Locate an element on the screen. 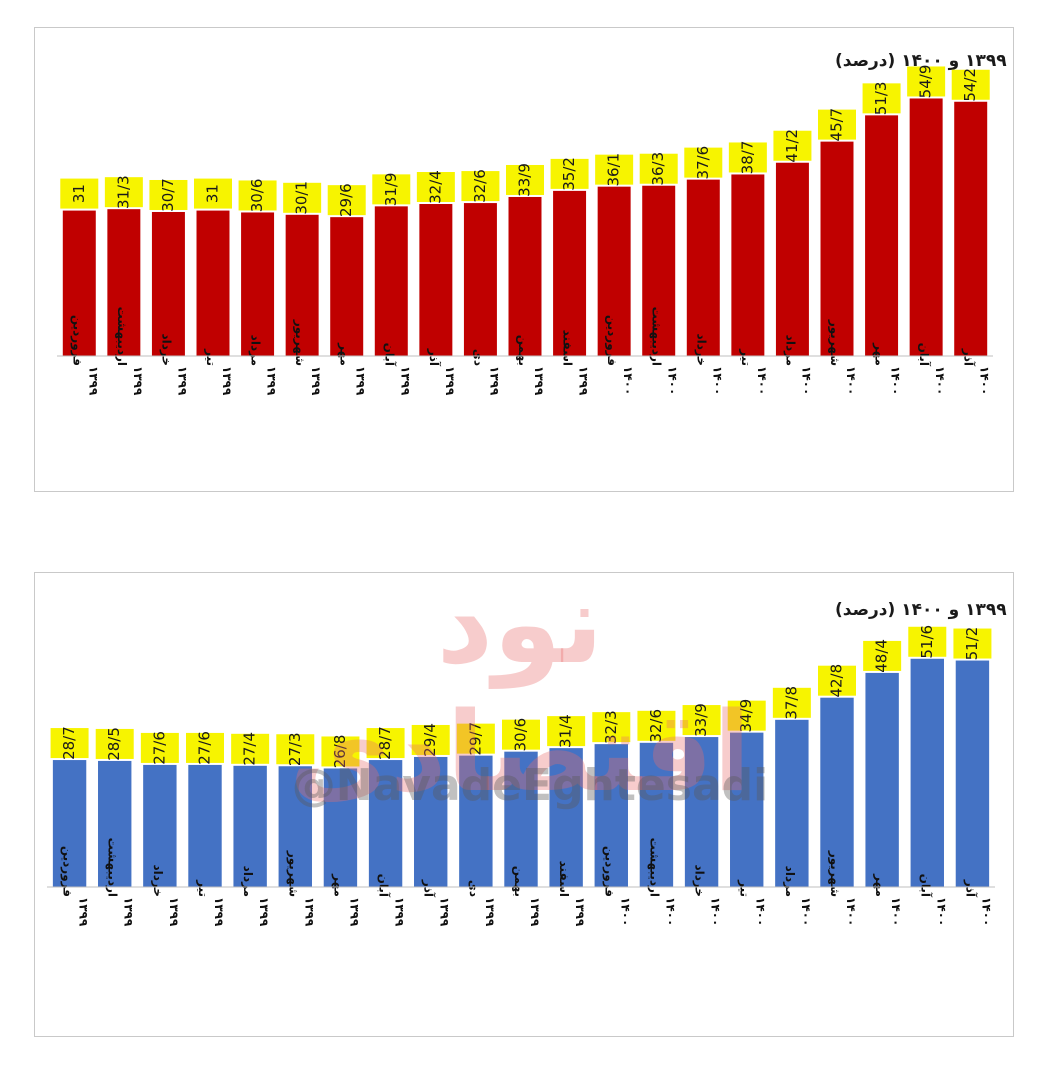 This screenshot has width=1039, height=1080. top-chart-data-label: 41/2 is located at coordinates (792, 146).